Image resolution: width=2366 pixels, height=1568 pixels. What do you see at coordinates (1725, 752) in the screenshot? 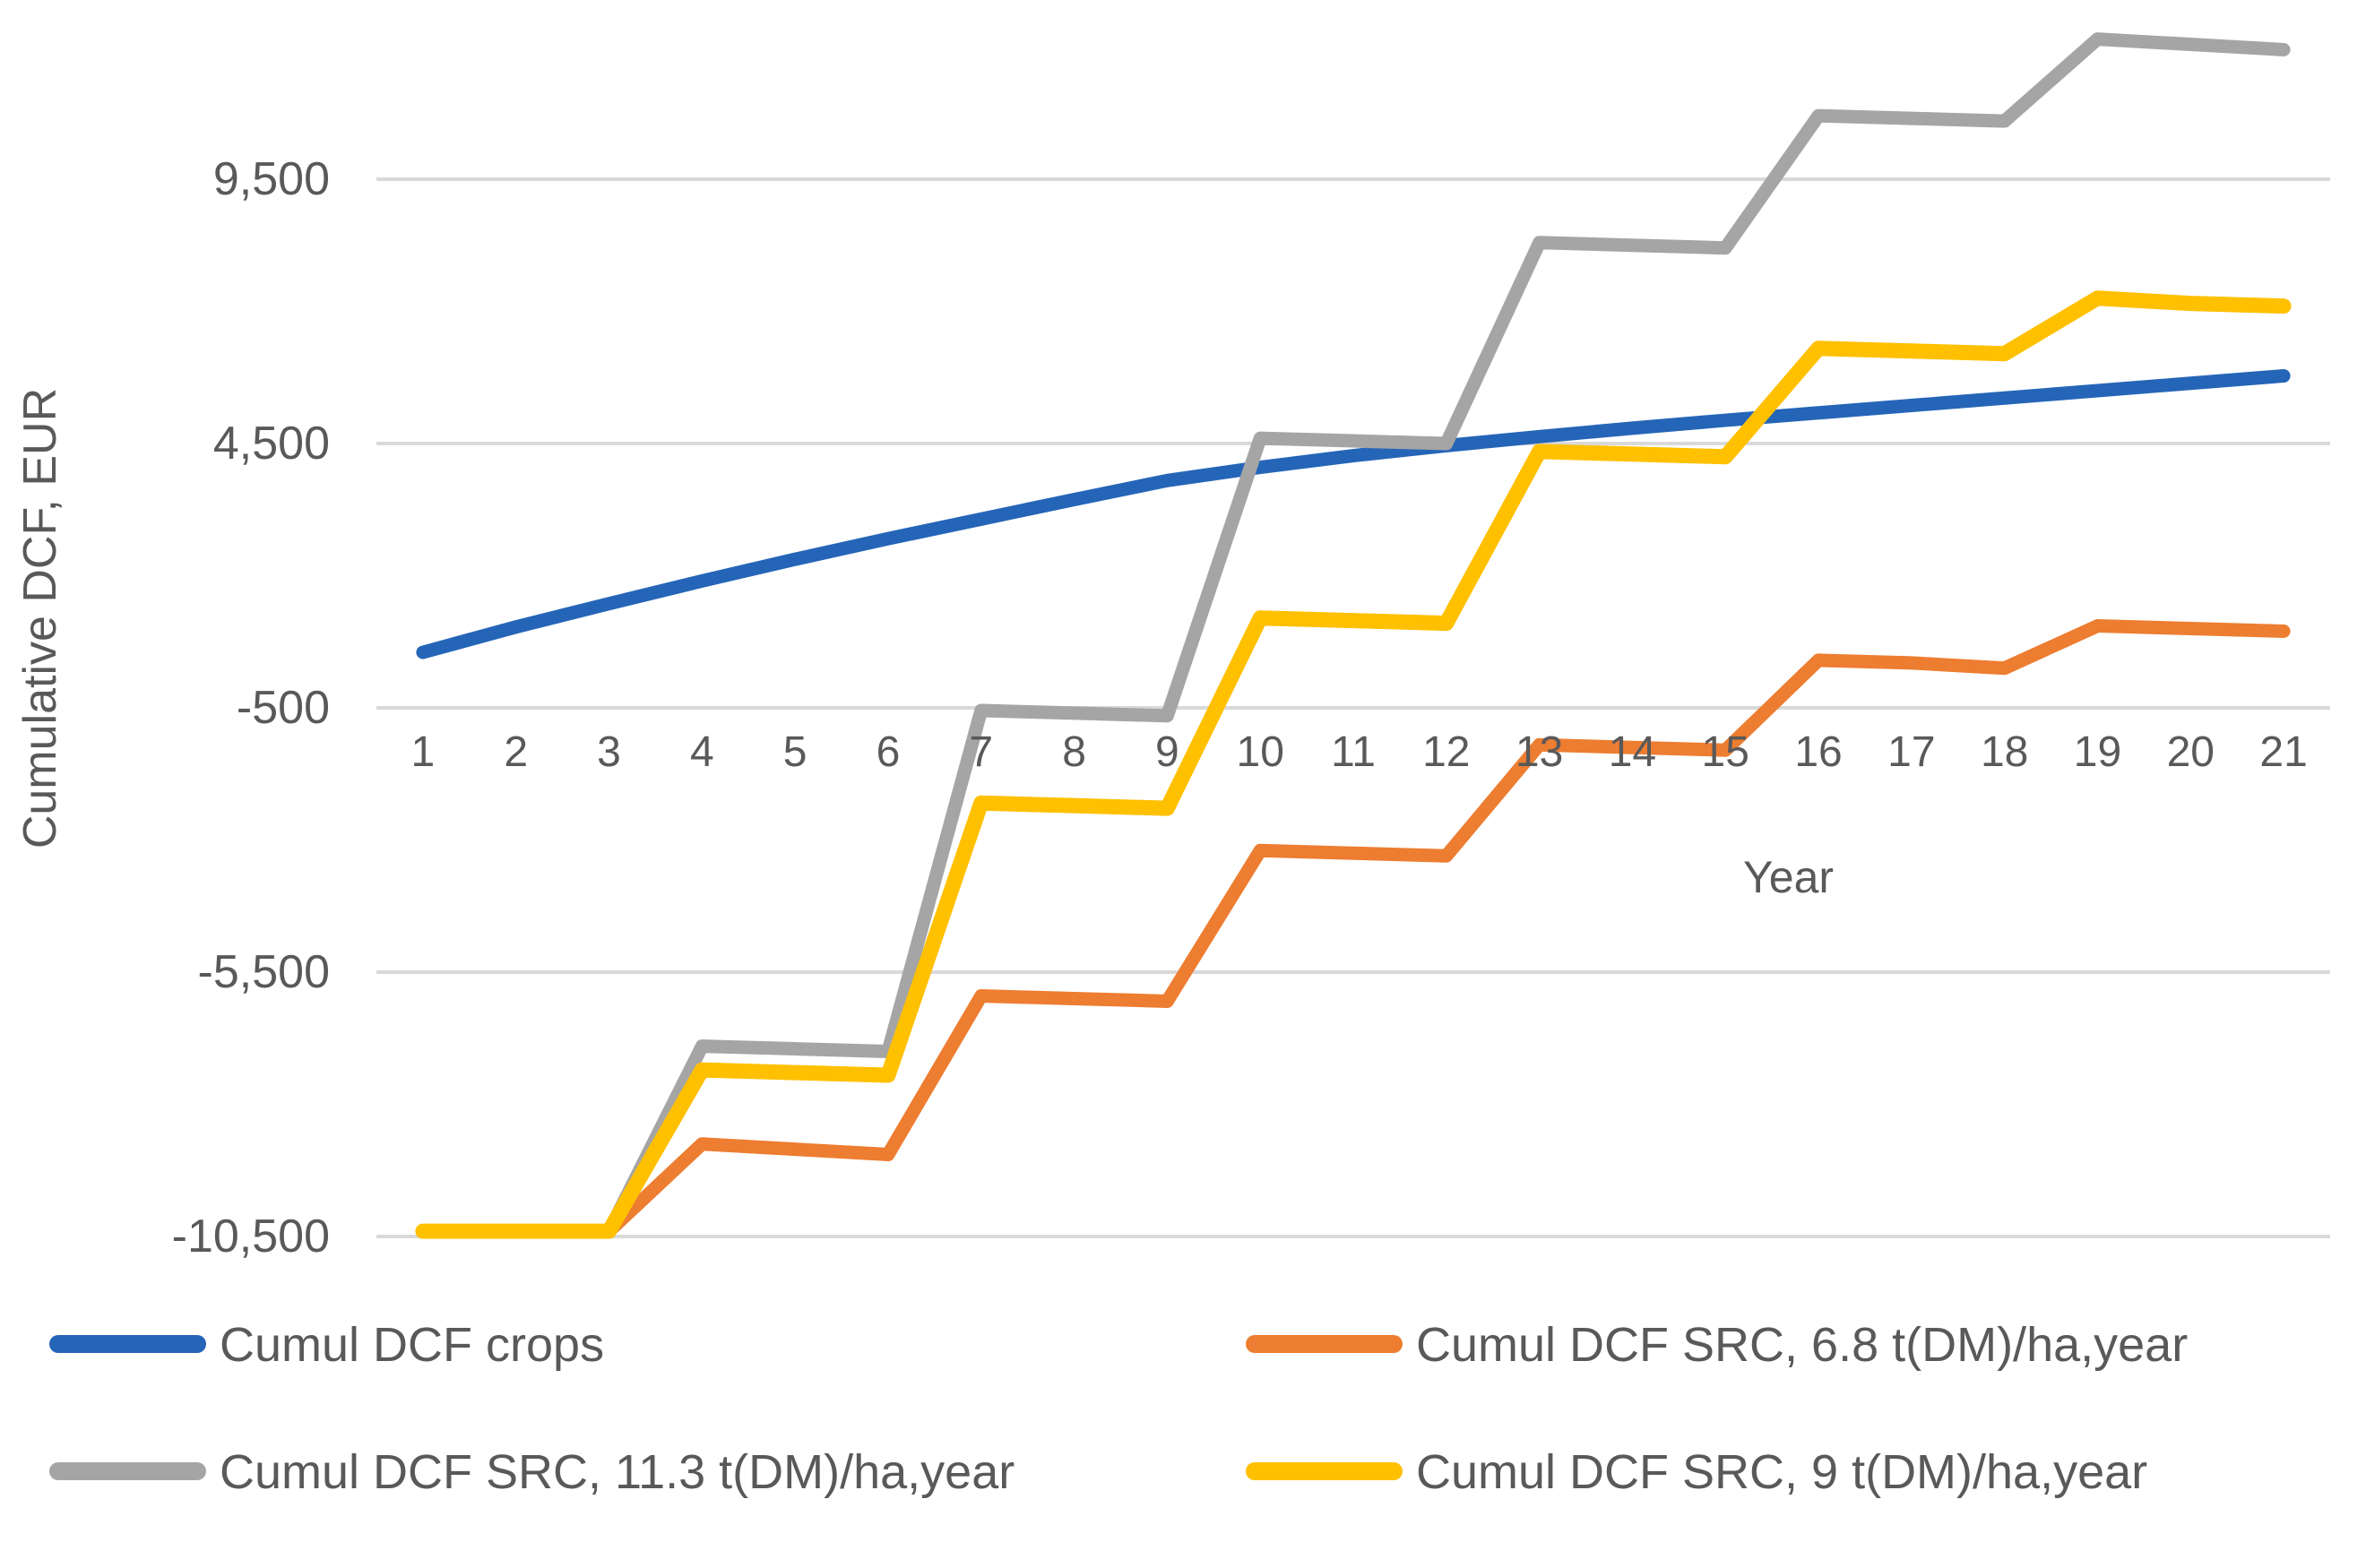
I see `x-tick-label: 15` at bounding box center [1725, 752].